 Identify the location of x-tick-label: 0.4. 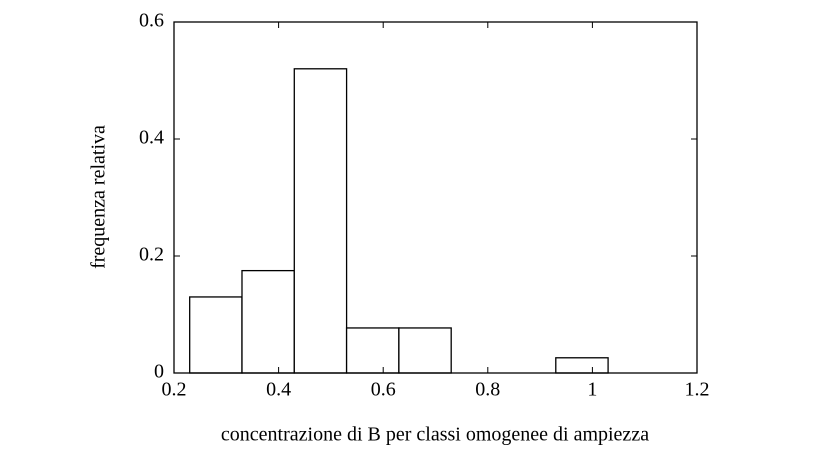
(278, 390).